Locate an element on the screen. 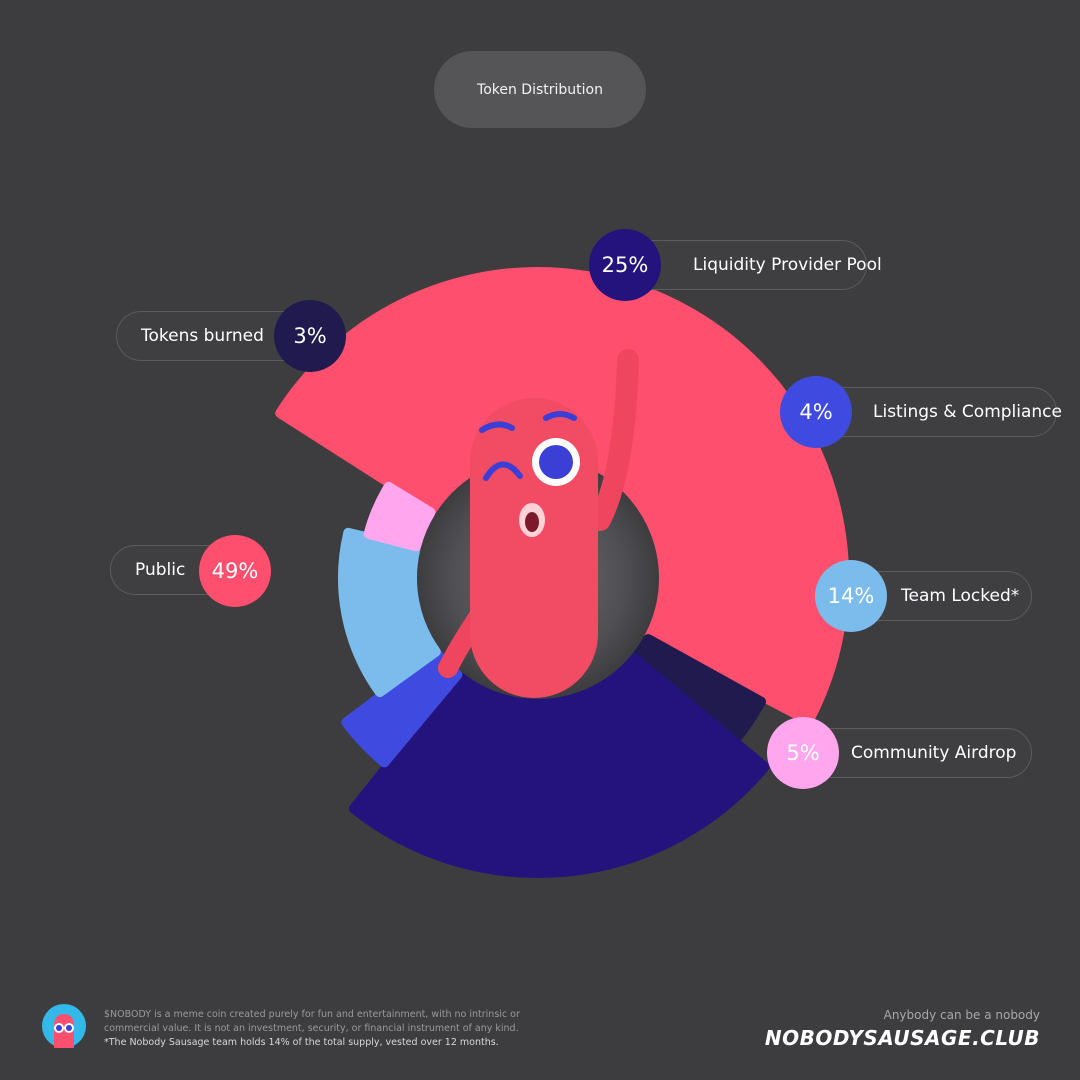 Image resolution: width=1080 pixels, height=1080 pixels. data-label-tokens-burned: 3% is located at coordinates (310, 336).